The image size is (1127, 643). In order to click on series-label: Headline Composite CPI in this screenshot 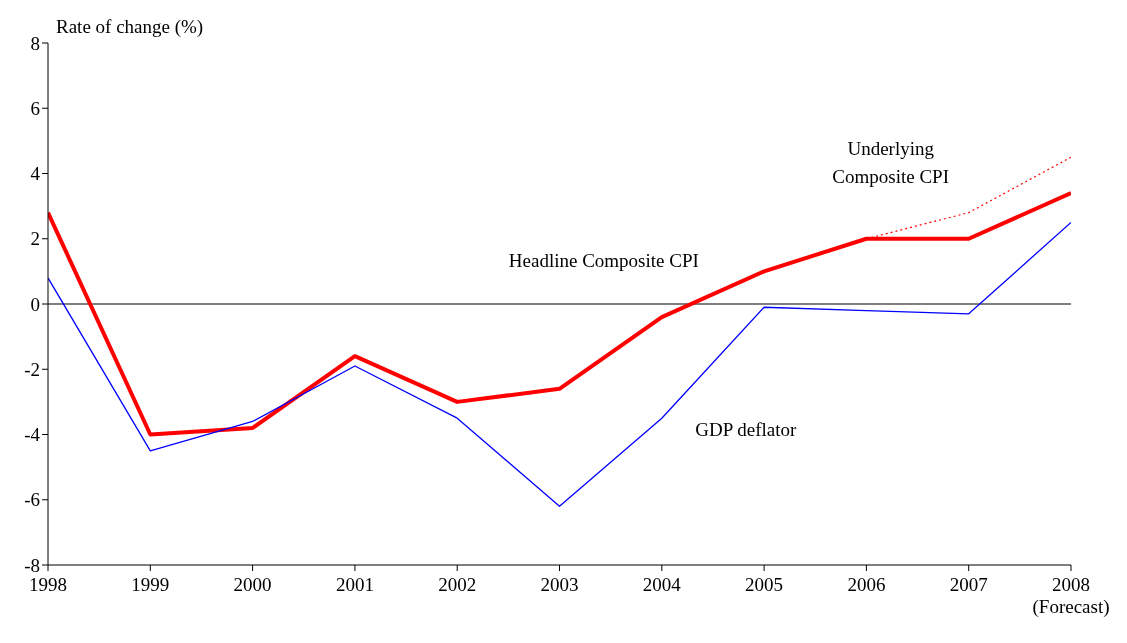, I will do `click(603, 261)`.